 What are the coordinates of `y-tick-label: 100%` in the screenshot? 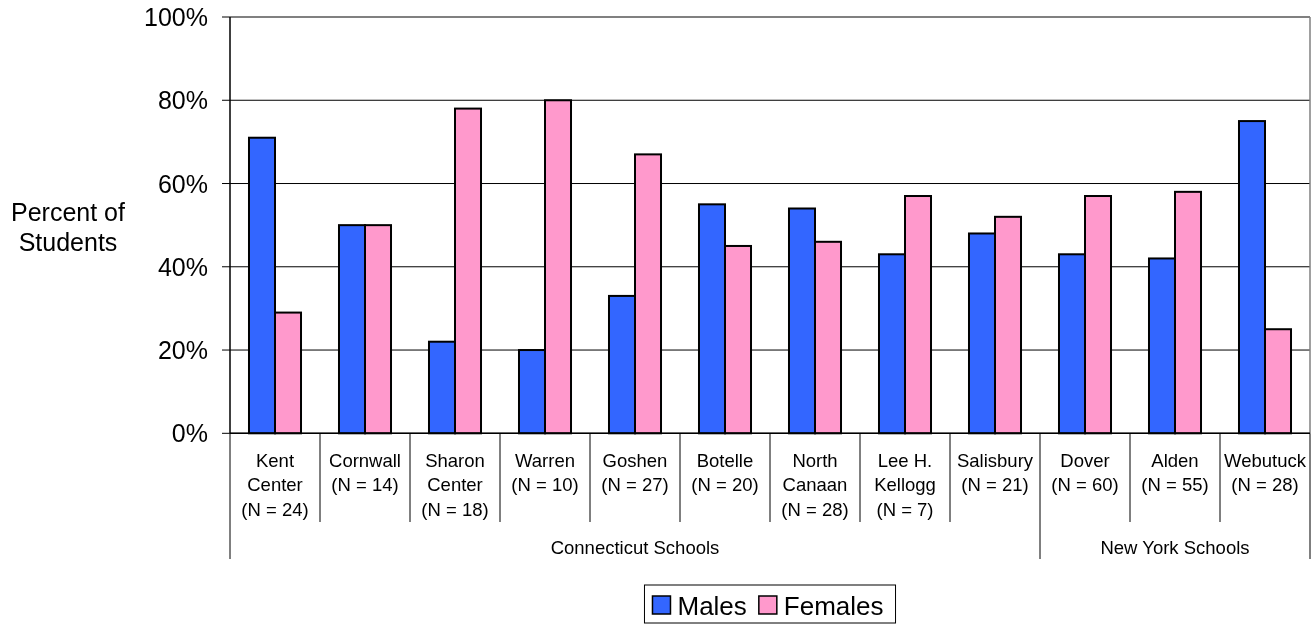 It's located at (176, 17).